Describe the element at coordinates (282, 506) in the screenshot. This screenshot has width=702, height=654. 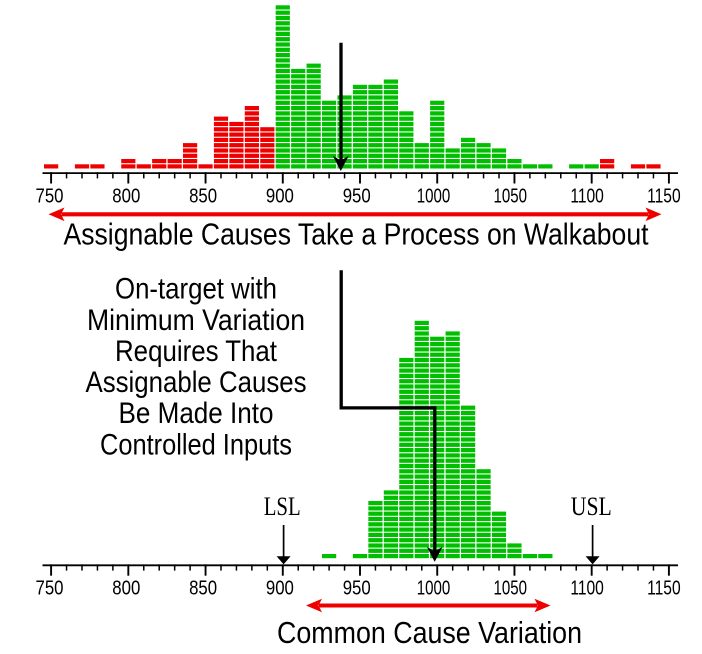
I see `svg-text: LSL` at that location.